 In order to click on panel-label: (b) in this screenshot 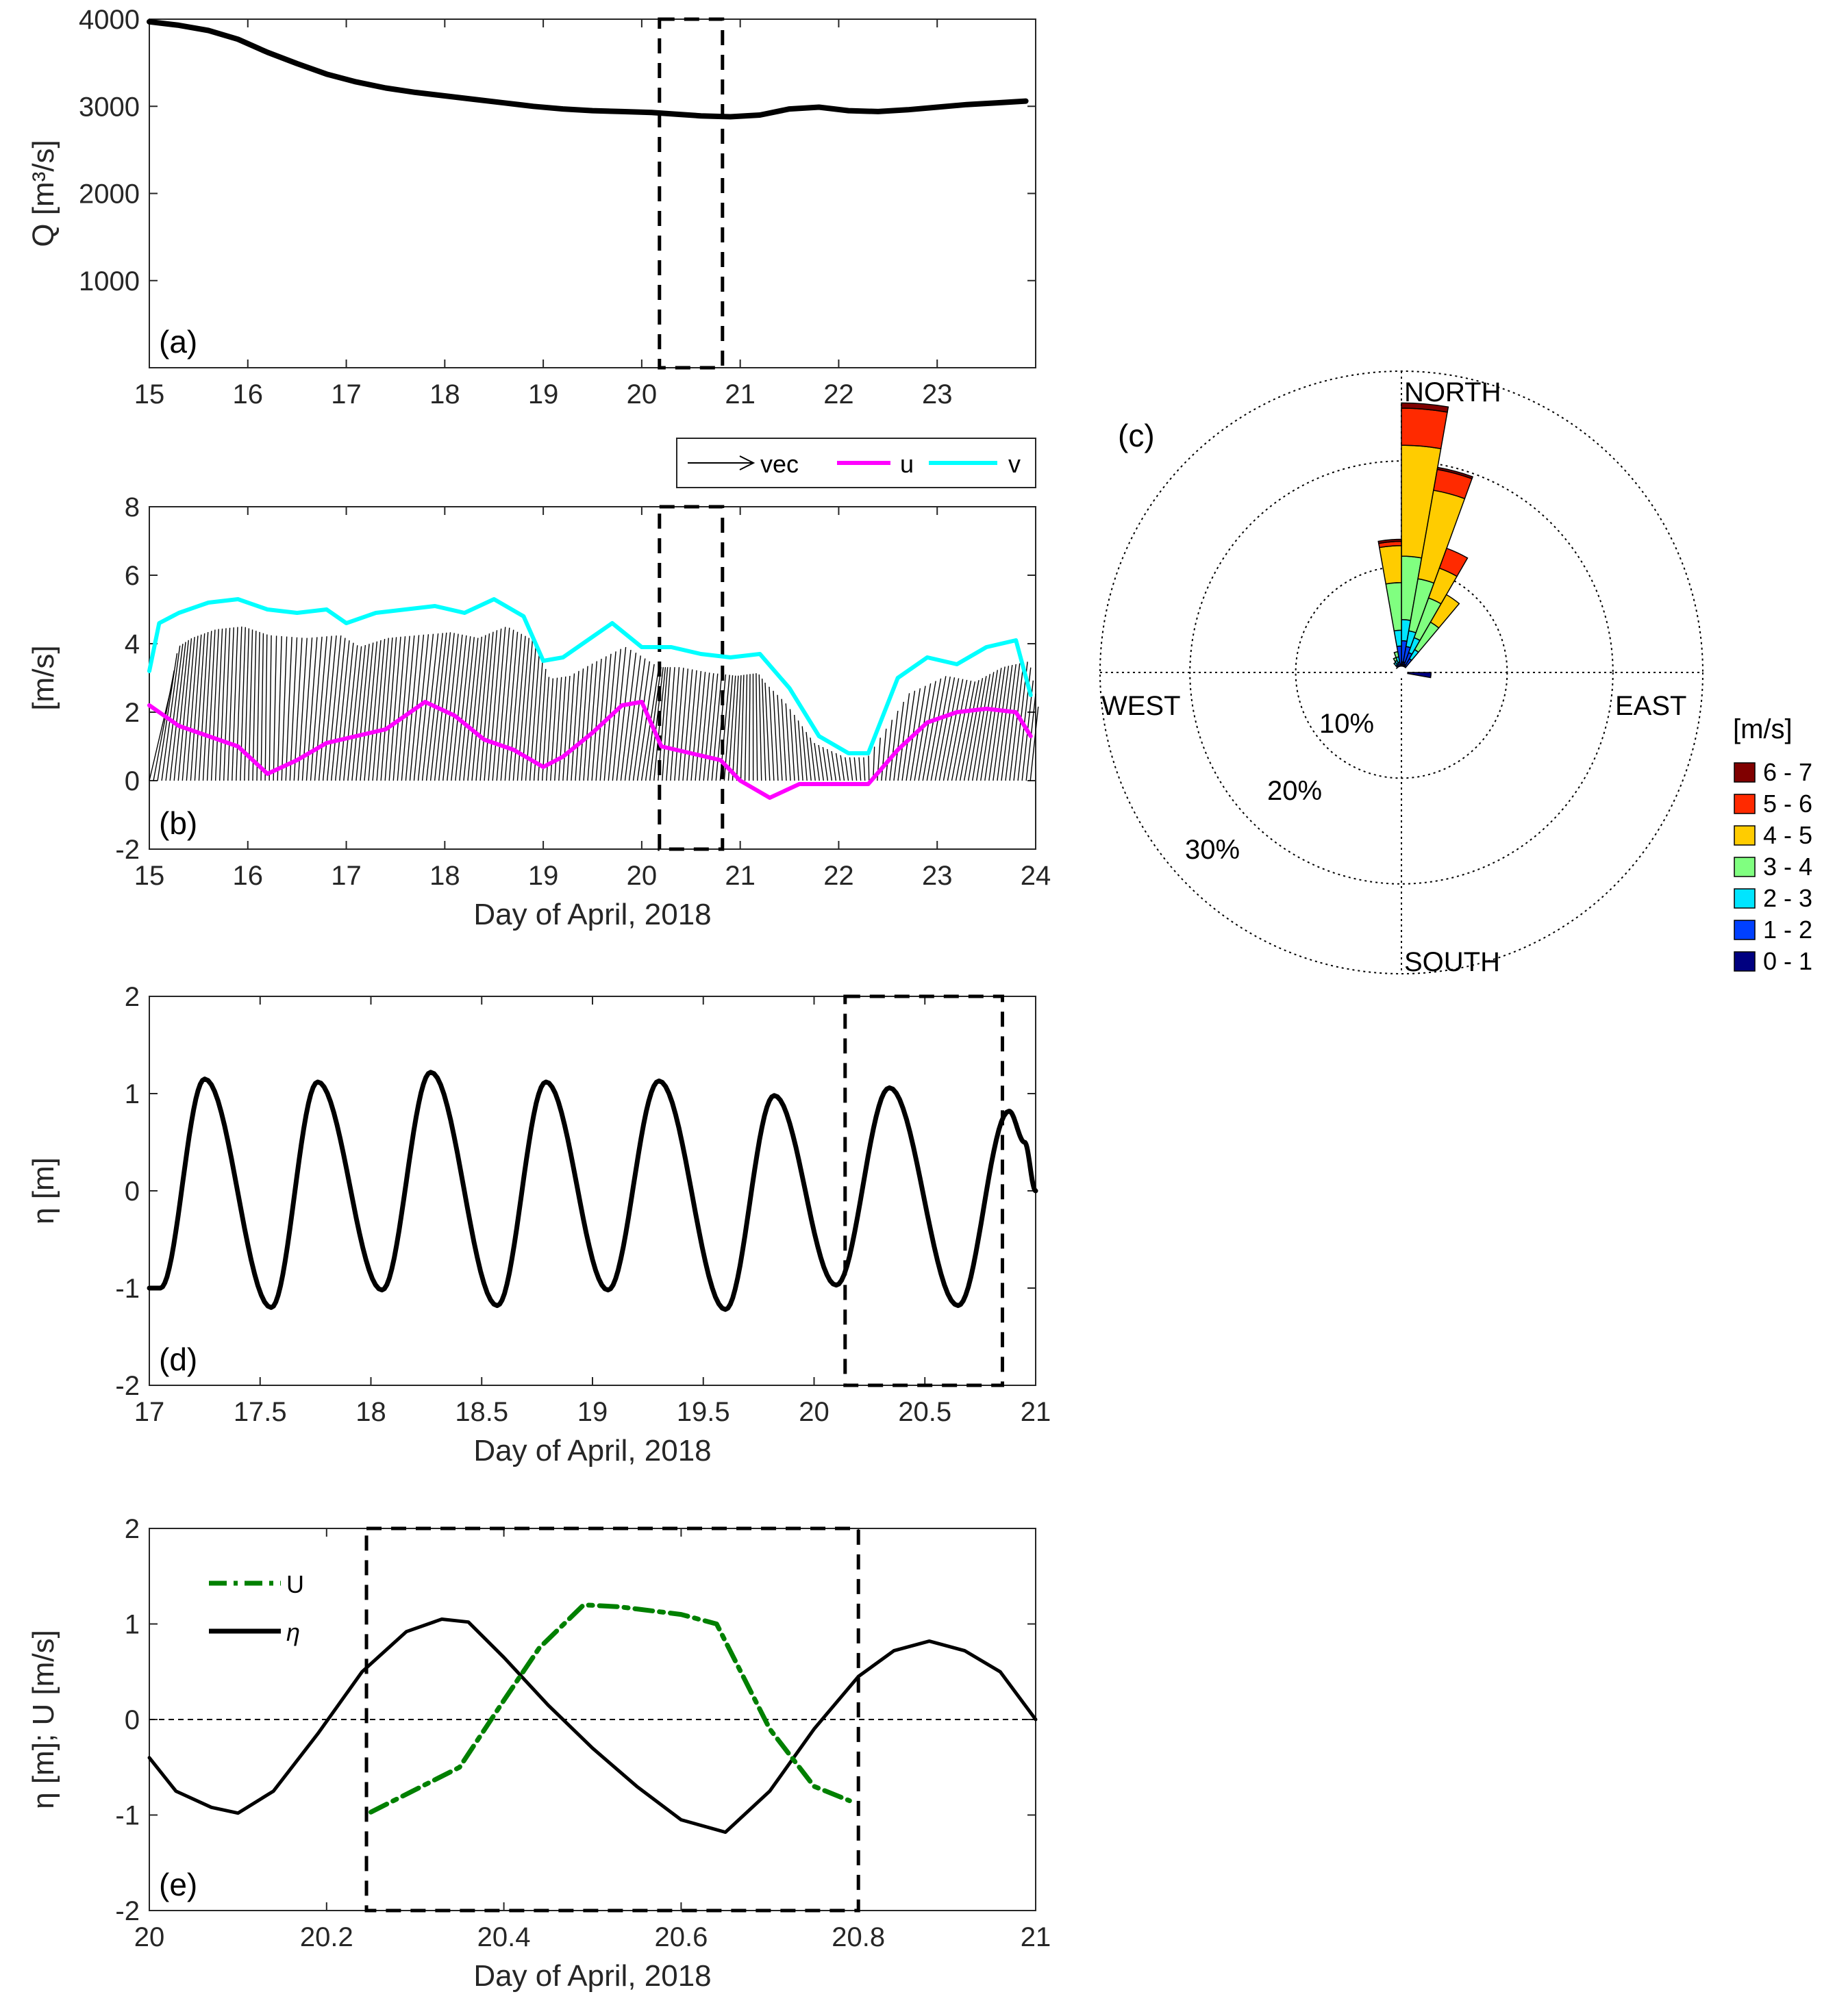, I will do `click(178, 823)`.